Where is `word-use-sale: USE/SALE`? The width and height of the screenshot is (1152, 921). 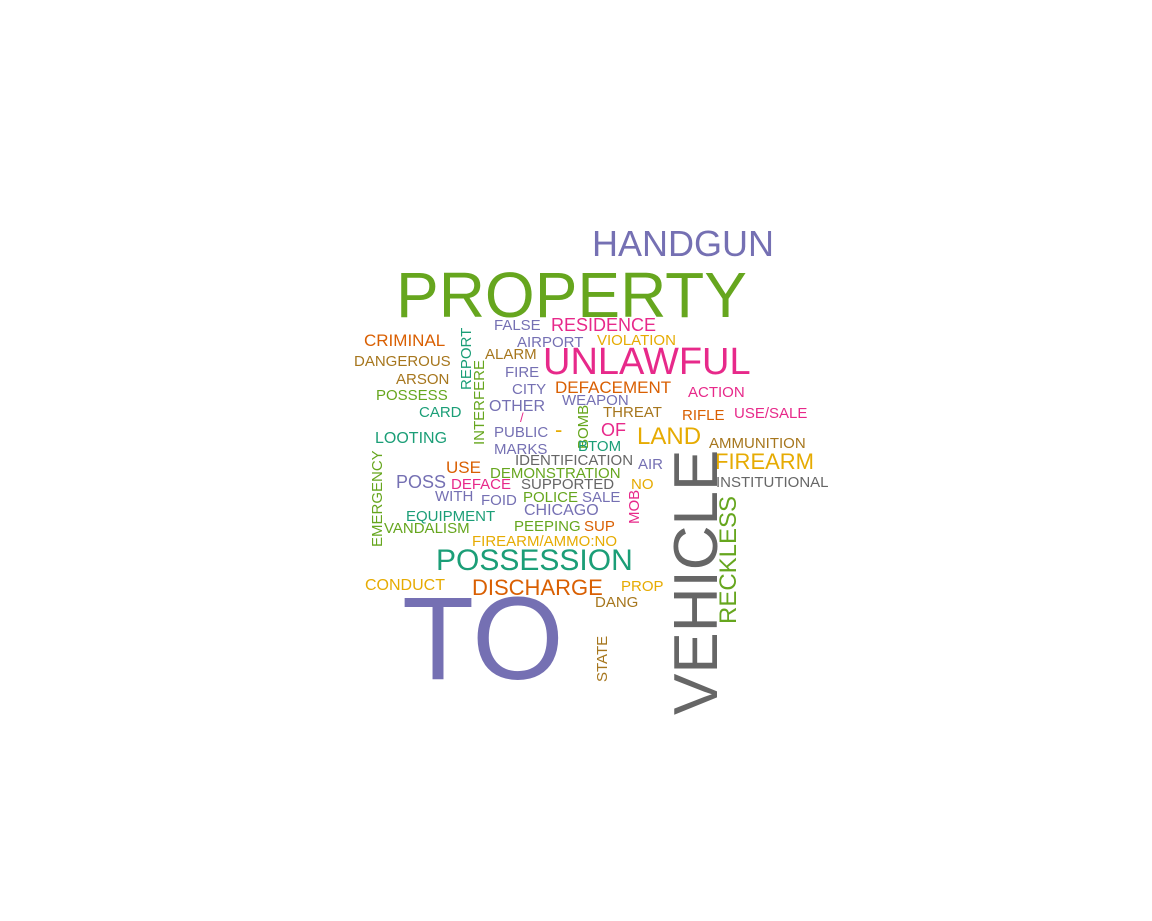 word-use-sale: USE/SALE is located at coordinates (771, 413).